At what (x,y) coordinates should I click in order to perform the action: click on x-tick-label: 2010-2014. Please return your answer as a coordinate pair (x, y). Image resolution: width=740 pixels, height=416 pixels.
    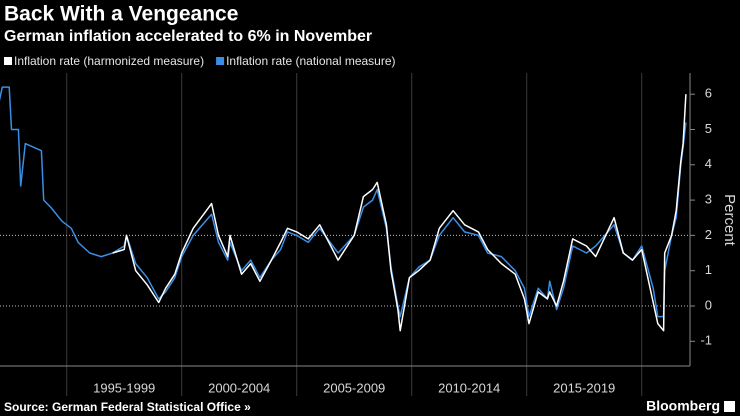
    Looking at the image, I should click on (469, 387).